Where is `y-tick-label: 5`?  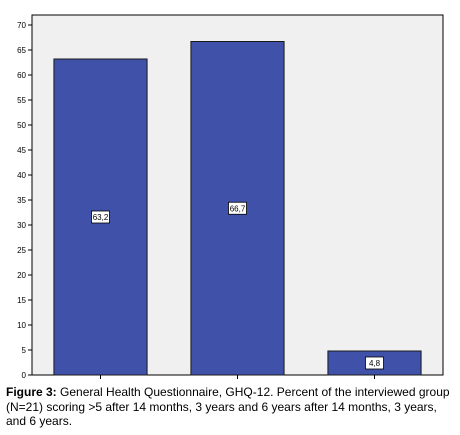 y-tick-label: 5 is located at coordinates (24, 350).